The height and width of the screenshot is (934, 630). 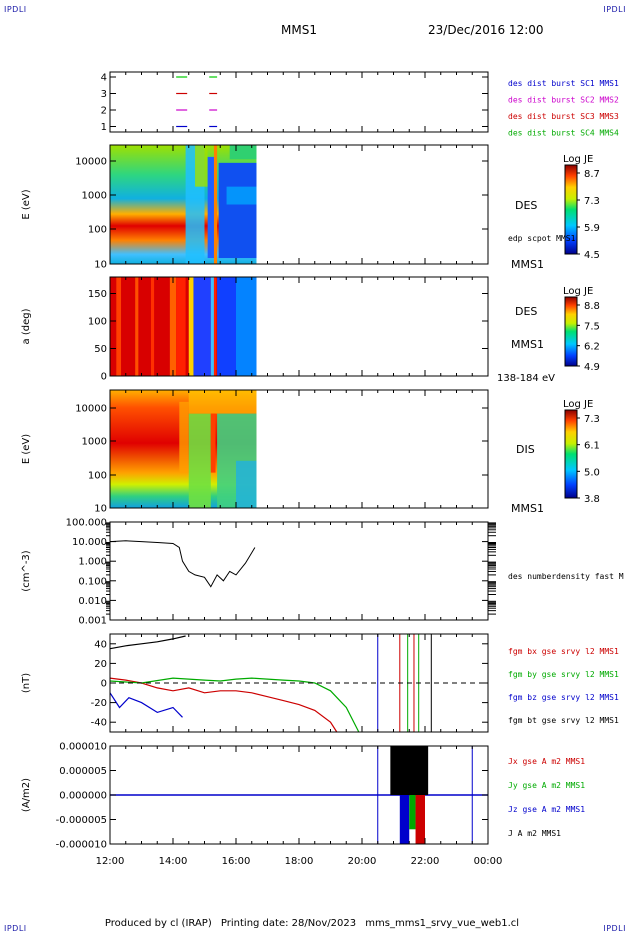 I want to click on colorbar-tick-label: 8.8, so click(x=592, y=306).